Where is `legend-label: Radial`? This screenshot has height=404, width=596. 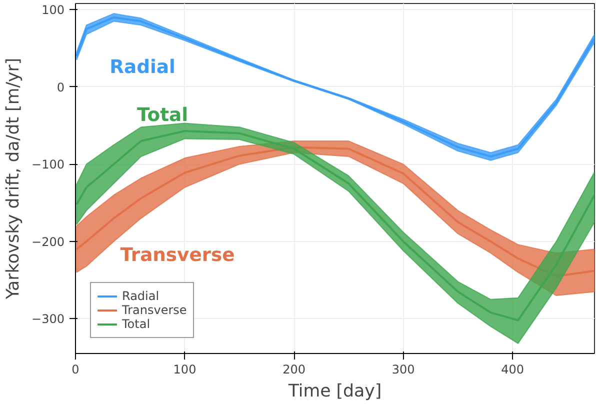 legend-label: Radial is located at coordinates (141, 296).